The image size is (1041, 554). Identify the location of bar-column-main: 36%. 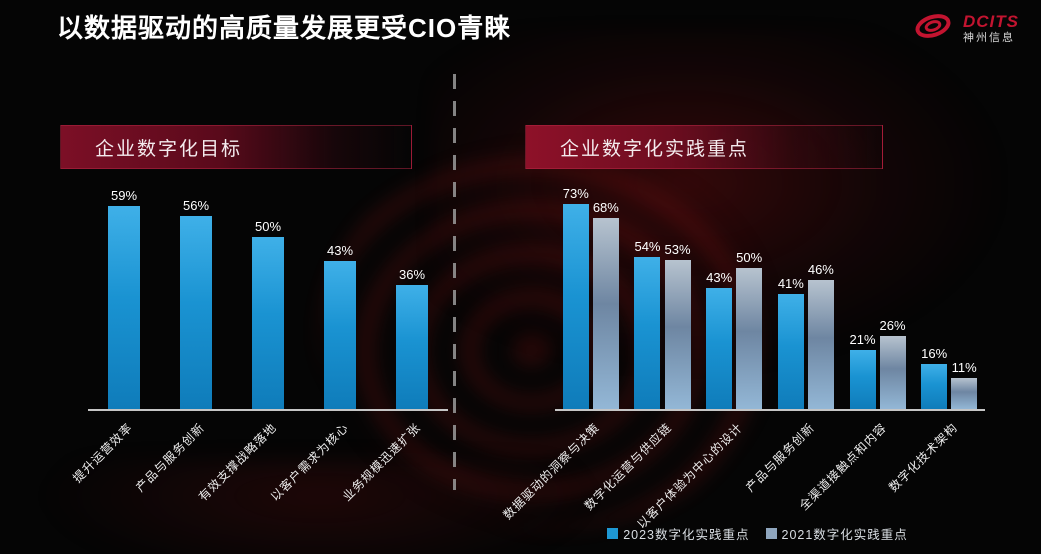
(412, 338).